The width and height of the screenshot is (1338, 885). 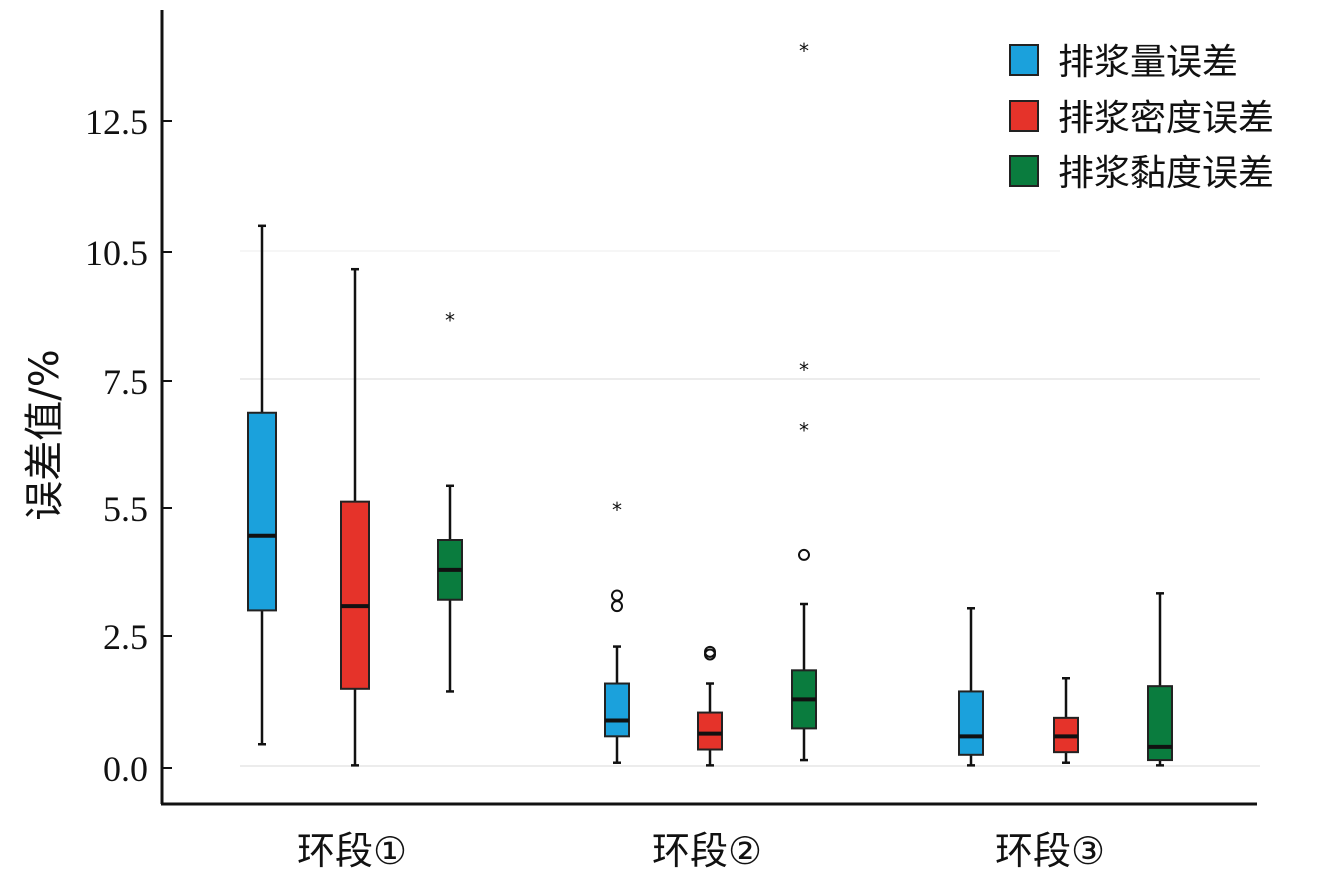 What do you see at coordinates (125, 769) in the screenshot?
I see `y-tick-label: 0.0` at bounding box center [125, 769].